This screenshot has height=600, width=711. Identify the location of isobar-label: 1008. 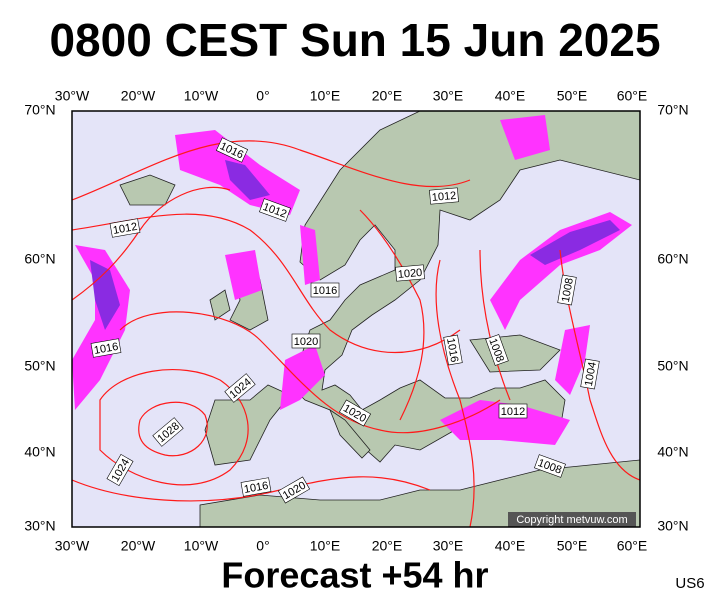
(567, 290).